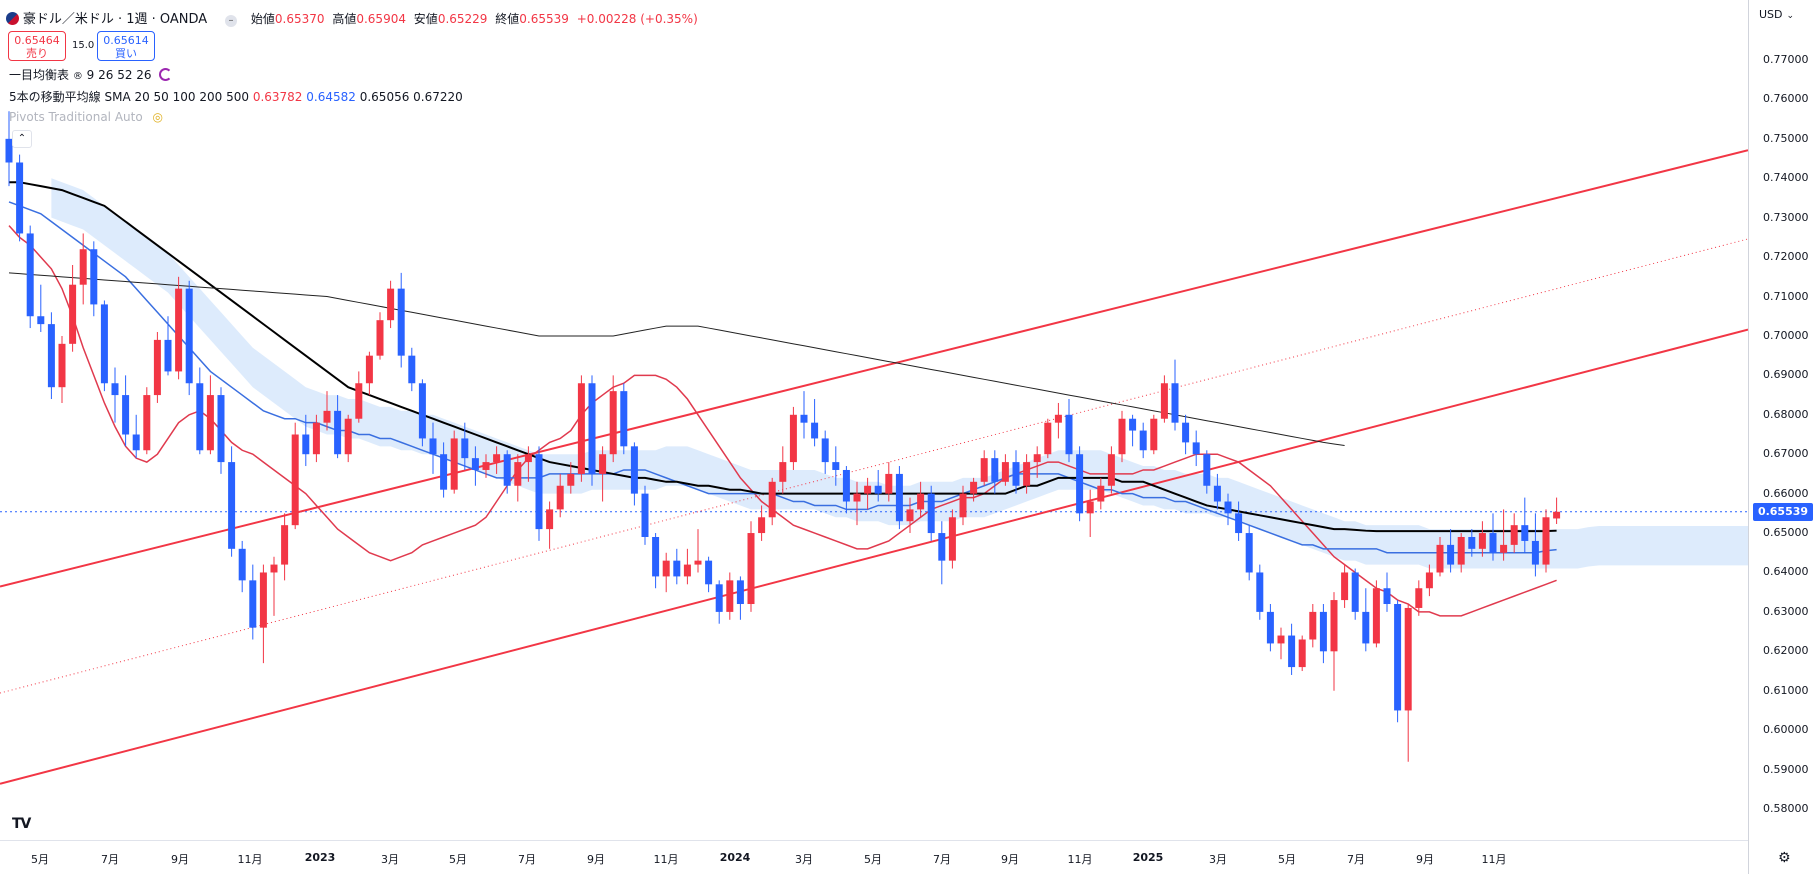  What do you see at coordinates (1786, 296) in the screenshot?
I see `price-tick: 0.71000` at bounding box center [1786, 296].